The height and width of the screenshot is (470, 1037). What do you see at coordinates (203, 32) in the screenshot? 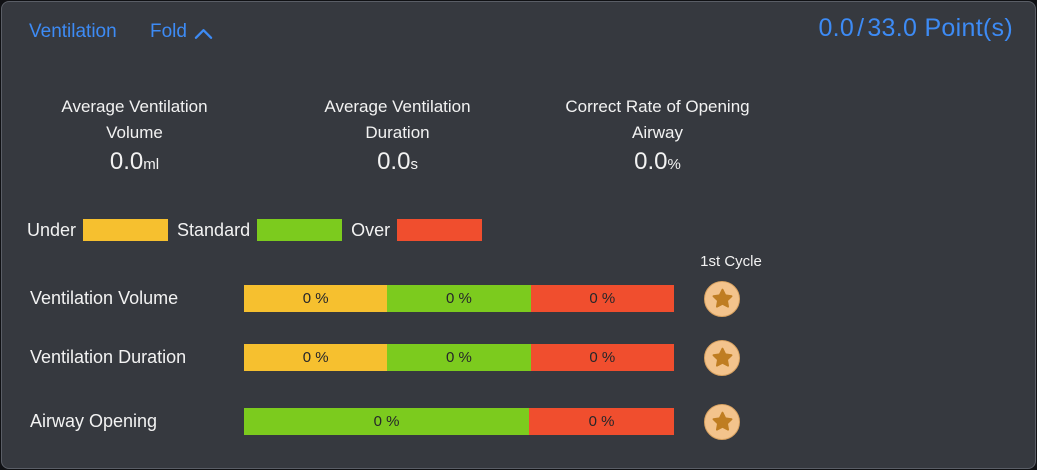
I see `chevron-up-icon` at bounding box center [203, 32].